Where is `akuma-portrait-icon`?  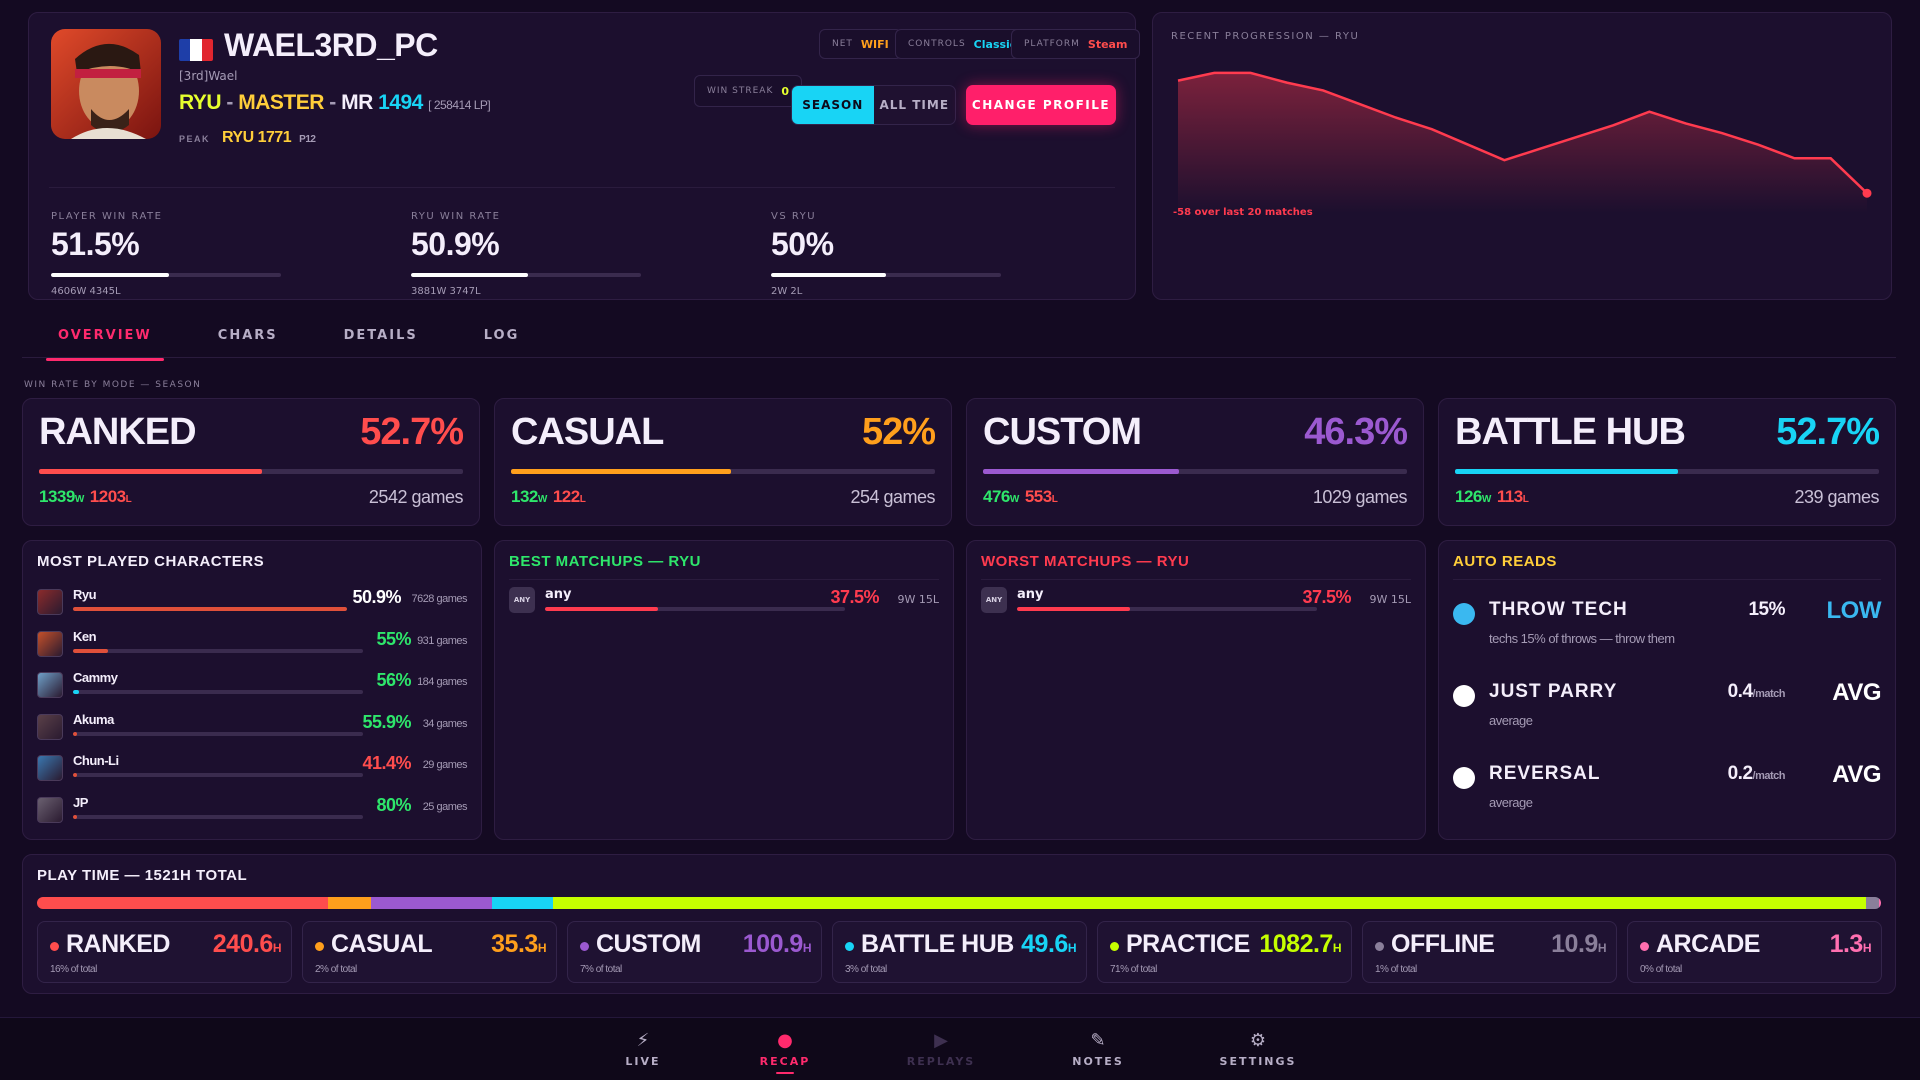 akuma-portrait-icon is located at coordinates (50, 726).